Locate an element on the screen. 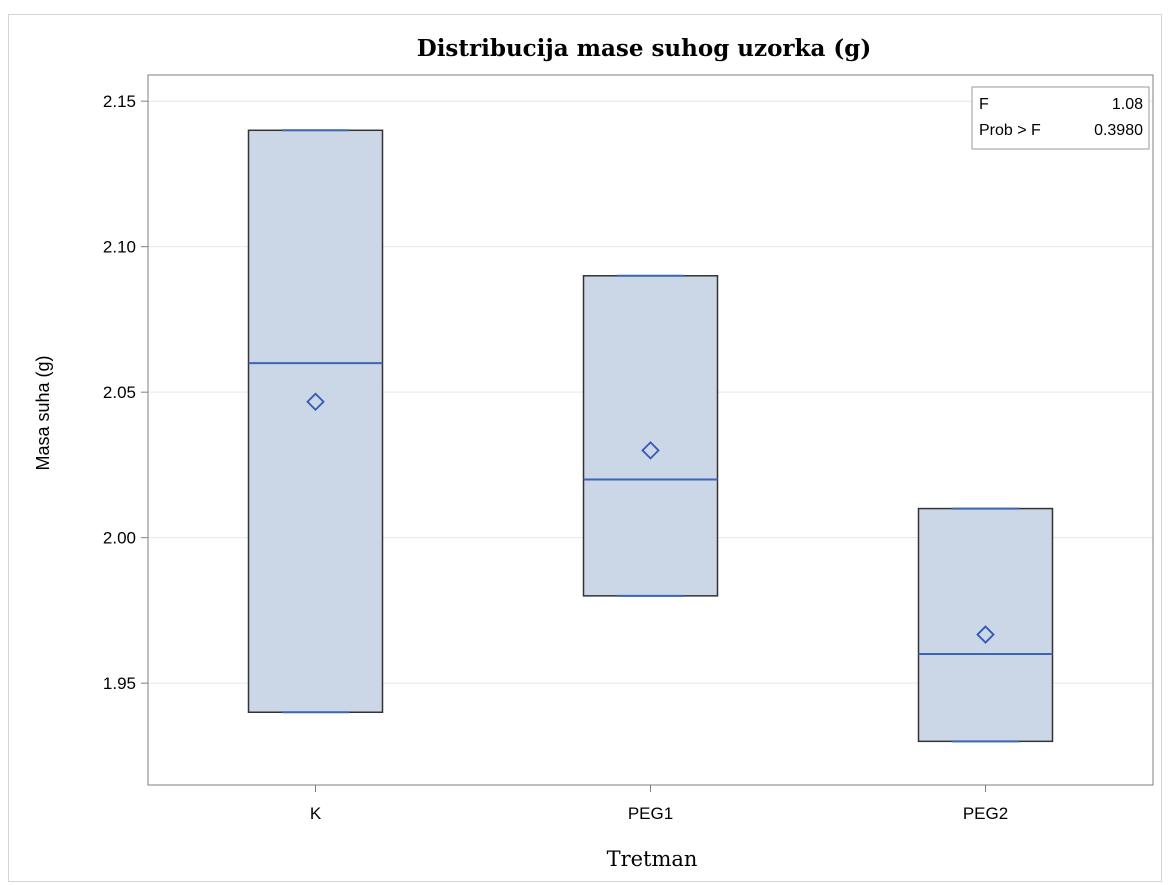 Image resolution: width=1170 pixels, height=885 pixels. x-axis-label: Tretman is located at coordinates (652, 859).